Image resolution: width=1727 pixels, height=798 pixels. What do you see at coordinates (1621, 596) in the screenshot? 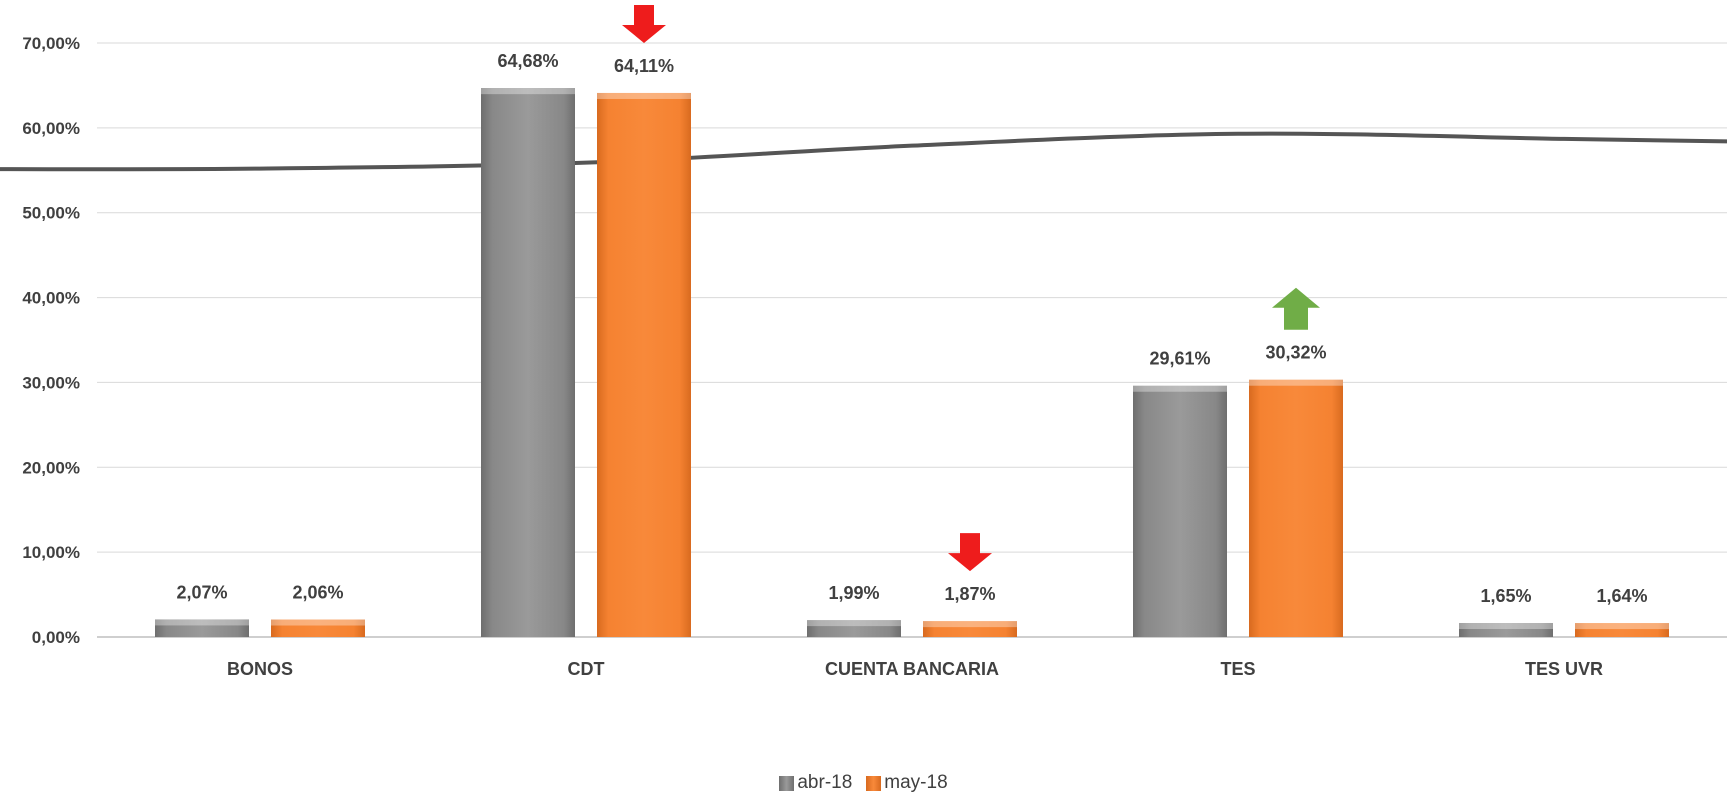
I see `data-label: 1,64%` at bounding box center [1621, 596].